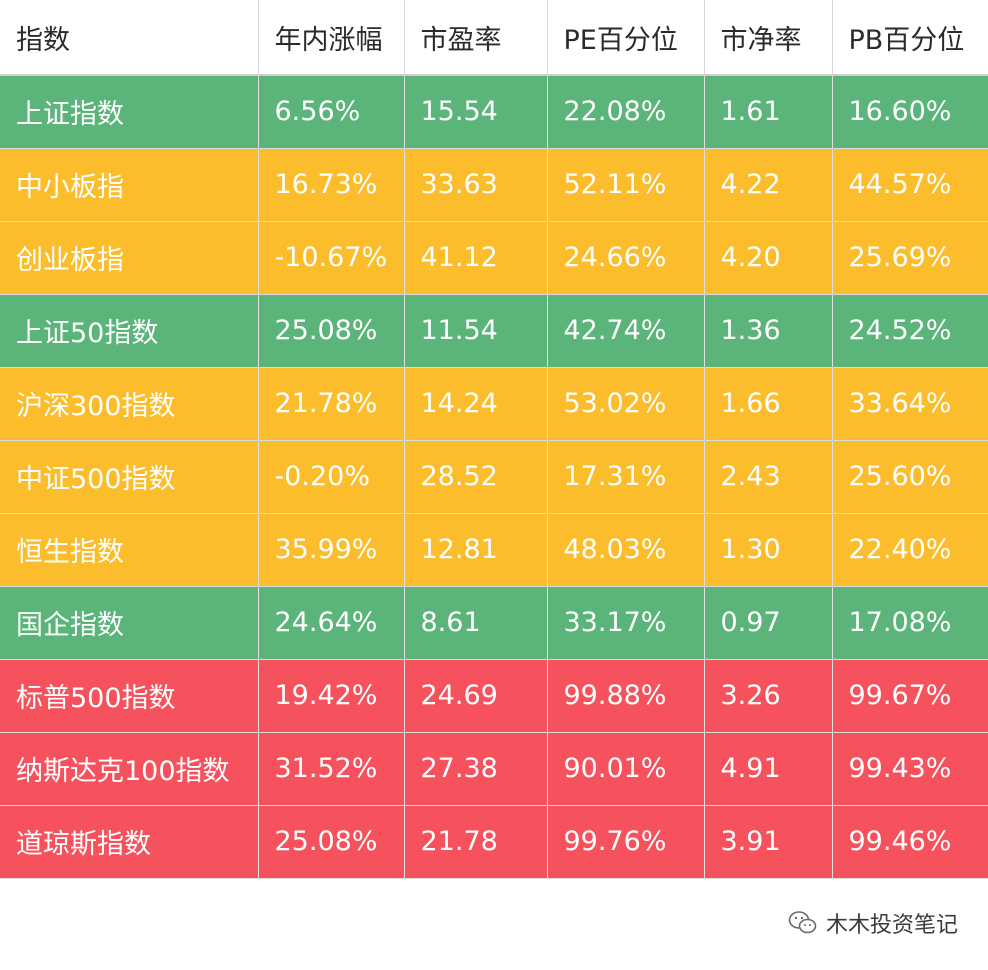  What do you see at coordinates (331, 623) in the screenshot?
I see `cell-ytd-change: 24.64%` at bounding box center [331, 623].